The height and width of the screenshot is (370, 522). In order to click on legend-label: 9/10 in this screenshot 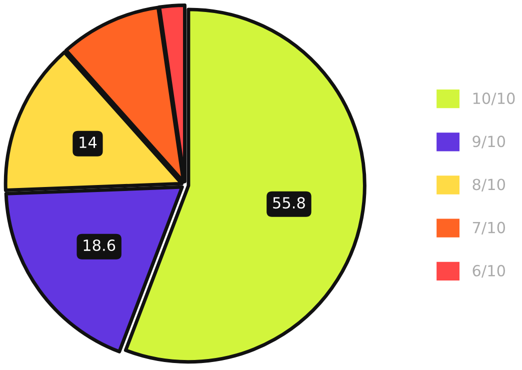, I will do `click(489, 142)`.